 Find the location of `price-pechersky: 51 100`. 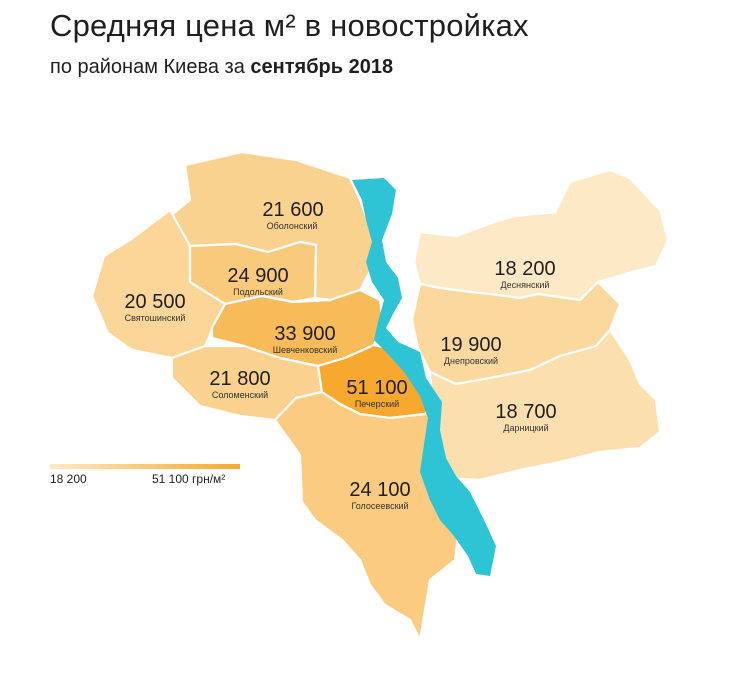

price-pechersky: 51 100 is located at coordinates (376, 388).